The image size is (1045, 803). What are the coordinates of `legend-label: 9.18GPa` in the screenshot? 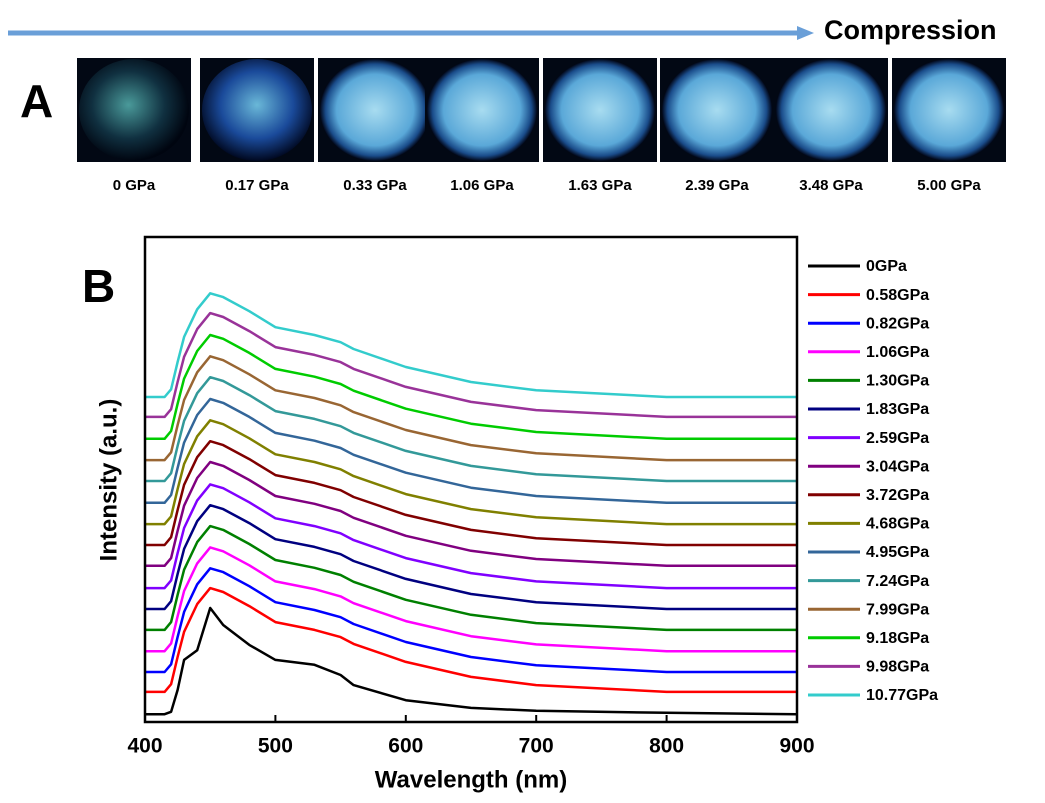 It's located at (897, 638).